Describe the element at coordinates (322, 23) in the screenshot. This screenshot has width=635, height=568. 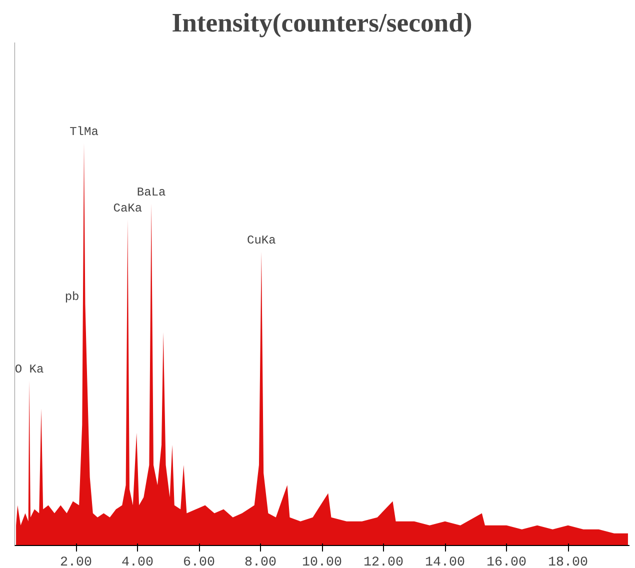
I see `chart-title: Intensity(counters/second)` at that location.